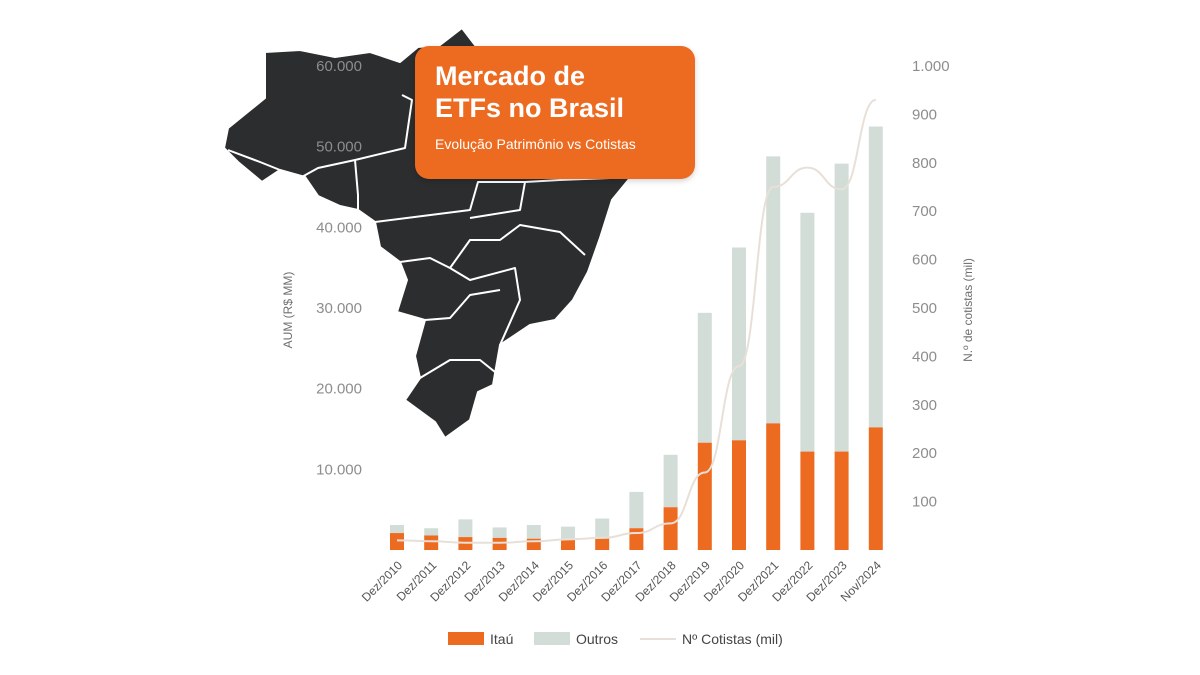 The image size is (1200, 675). Describe the element at coordinates (339, 389) in the screenshot. I see `y-tick-left: 20.000` at that location.